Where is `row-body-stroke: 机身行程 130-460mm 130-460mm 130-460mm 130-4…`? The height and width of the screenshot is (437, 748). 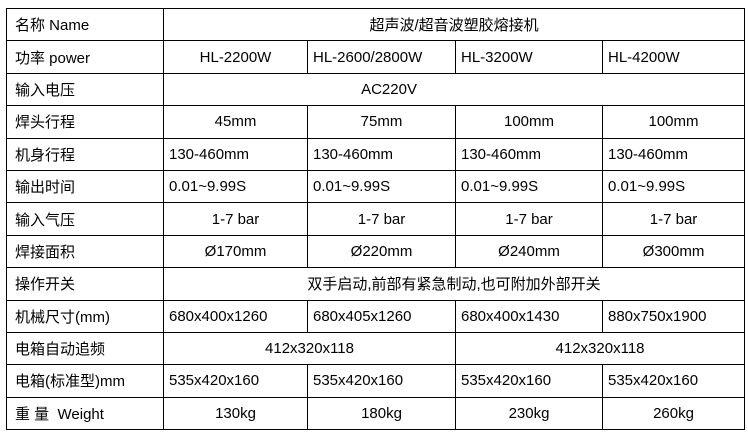 row-body-stroke: 机身行程 130-460mm 130-460mm 130-460mm 130-4… is located at coordinates (376, 154).